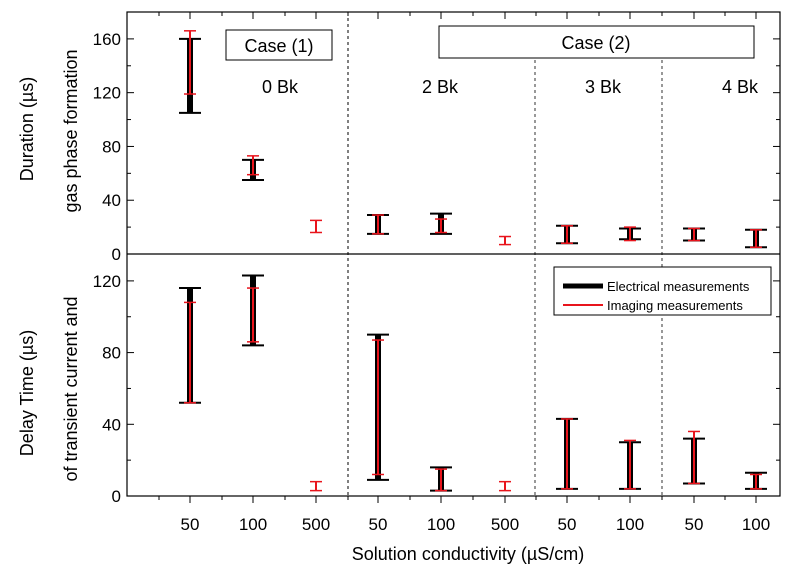  What do you see at coordinates (678, 286) in the screenshot?
I see `legend-label-electrical: Electrical measurements` at bounding box center [678, 286].